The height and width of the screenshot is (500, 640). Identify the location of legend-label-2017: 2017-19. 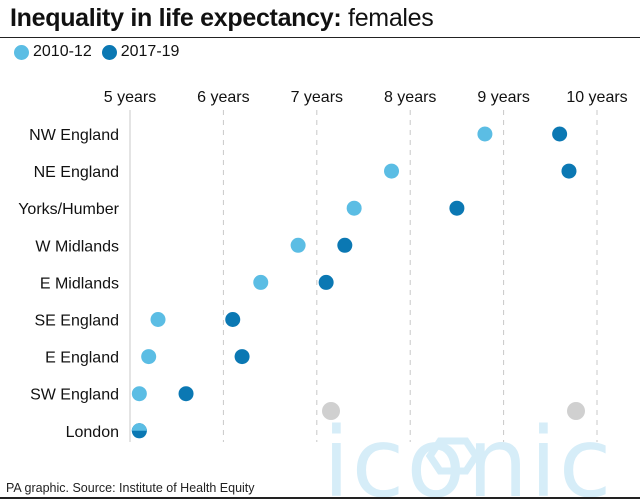
(150, 51).